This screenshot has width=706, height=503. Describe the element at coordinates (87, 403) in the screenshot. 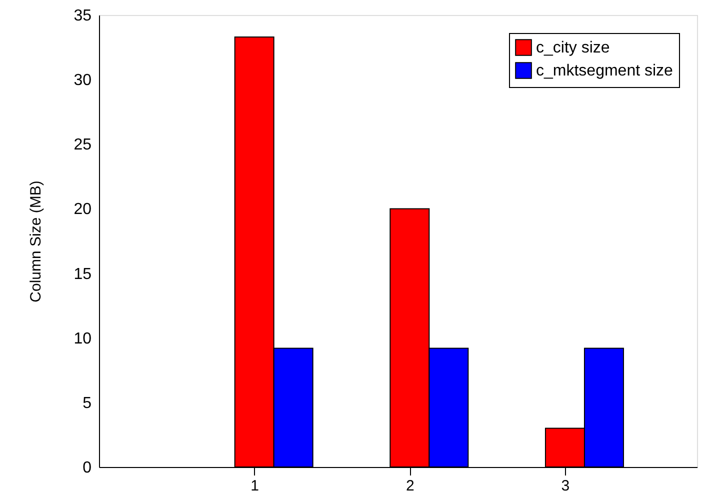

I see `y-tick-label: 5` at that location.